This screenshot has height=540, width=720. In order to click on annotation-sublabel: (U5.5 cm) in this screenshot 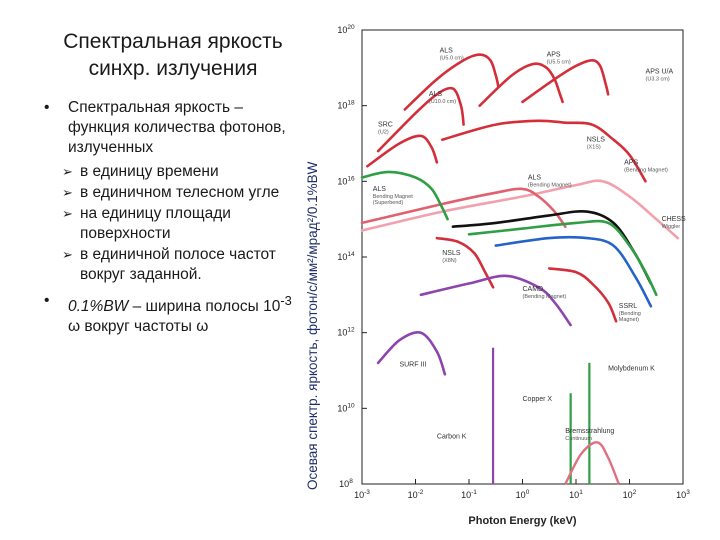, I will do `click(559, 62)`.